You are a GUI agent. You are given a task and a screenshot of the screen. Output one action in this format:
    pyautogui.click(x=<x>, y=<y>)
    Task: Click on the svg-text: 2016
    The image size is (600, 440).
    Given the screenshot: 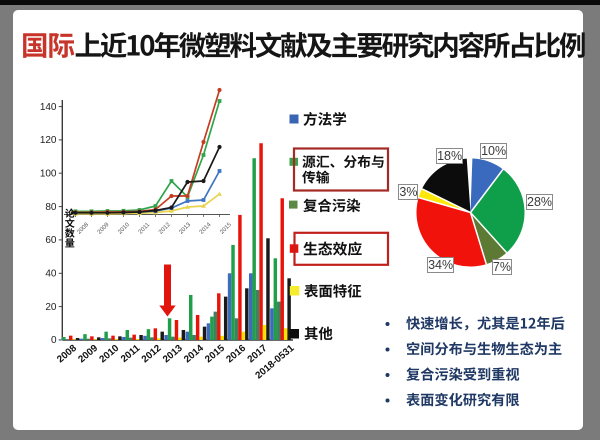 What is the action you would take?
    pyautogui.click(x=236, y=354)
    